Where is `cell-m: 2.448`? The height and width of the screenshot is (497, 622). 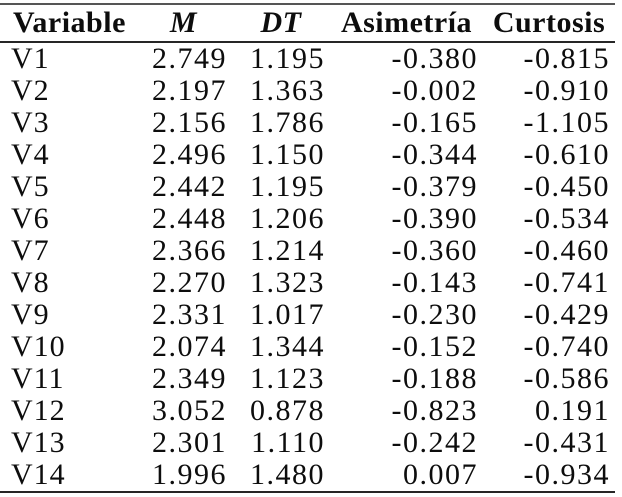
cell-m: 2.448 is located at coordinates (189, 218).